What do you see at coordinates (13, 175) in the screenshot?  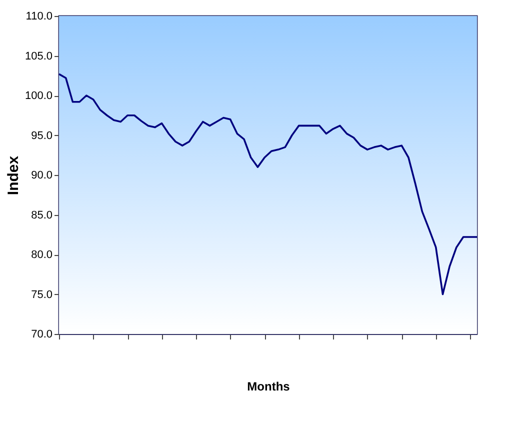 I see `y-axis-title: Index` at bounding box center [13, 175].